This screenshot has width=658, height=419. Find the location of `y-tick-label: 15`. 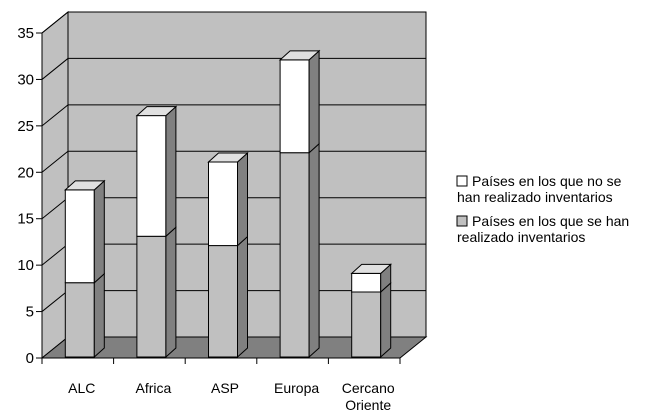

y-tick-label: 15 is located at coordinates (25, 219).